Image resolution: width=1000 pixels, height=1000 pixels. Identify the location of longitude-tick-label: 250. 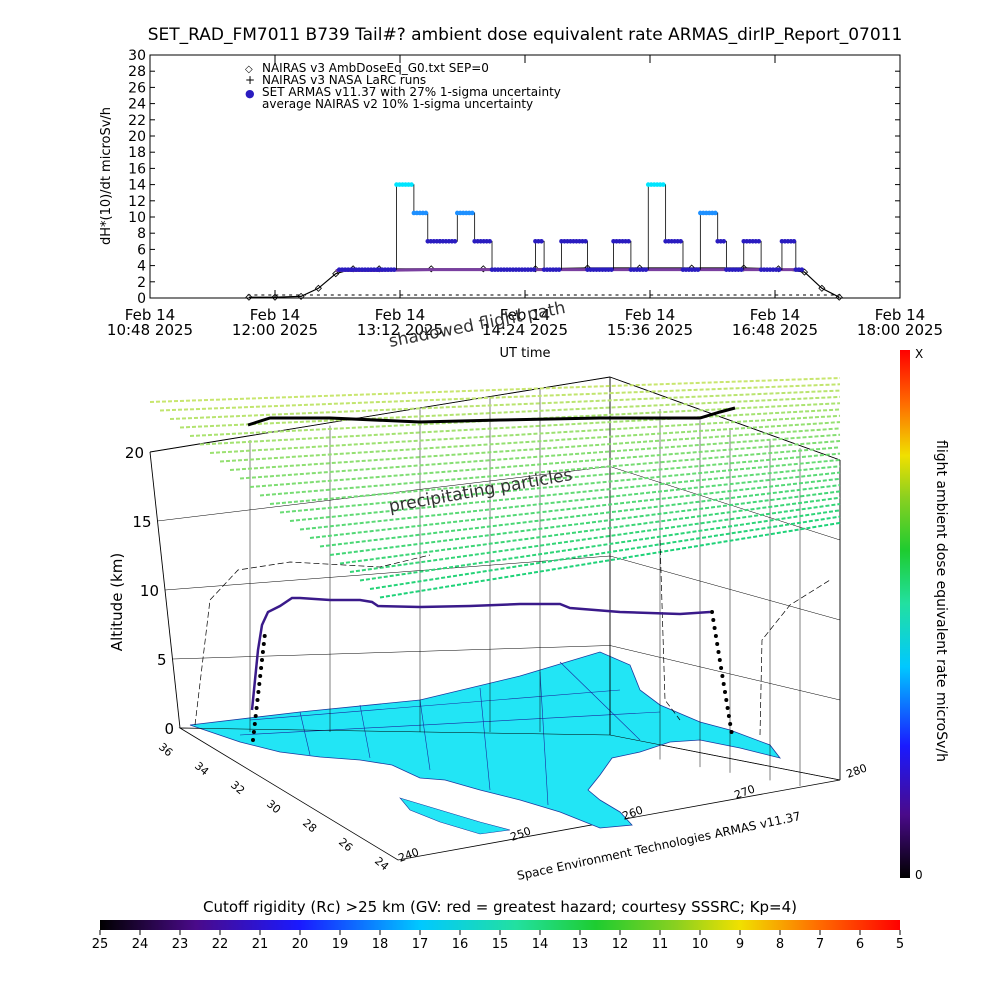
(521, 833).